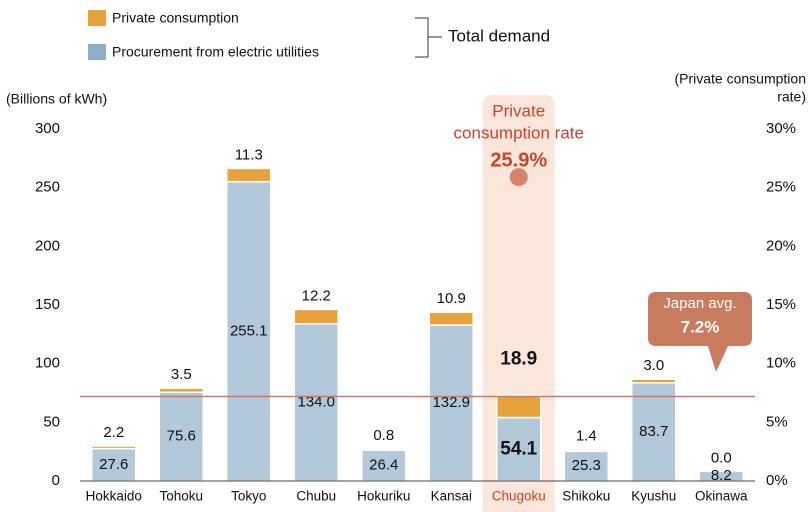 This screenshot has width=808, height=512. I want to click on x-tick-label: Tohoku, so click(181, 496).